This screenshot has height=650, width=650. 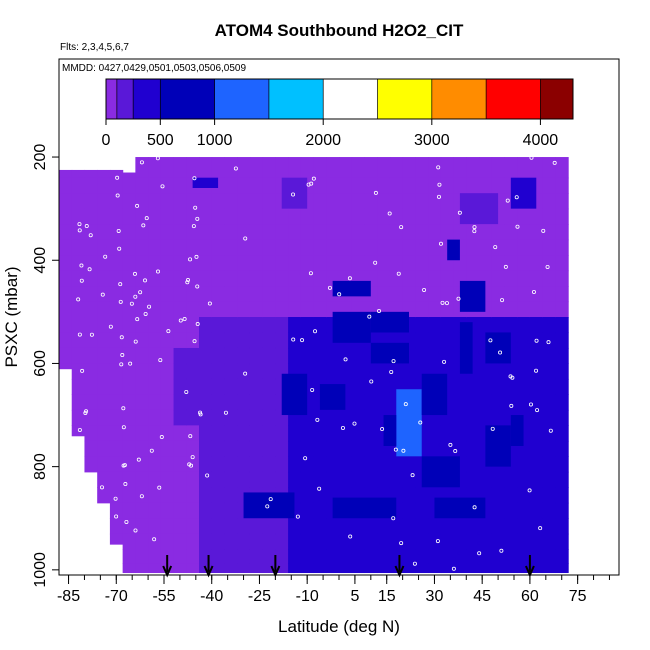 I want to click on chart-title: ATOM4 Southbound H2O2_CIT, so click(x=339, y=30).